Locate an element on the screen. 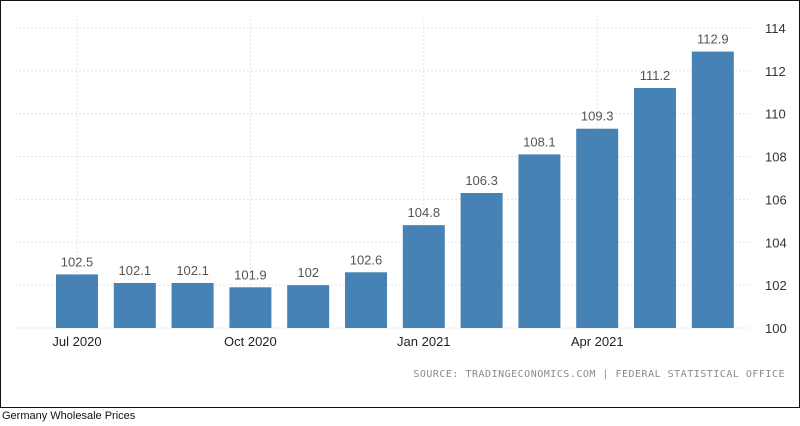 This screenshot has height=426, width=800. x-tick-label: Jul 2020 is located at coordinates (76, 341).